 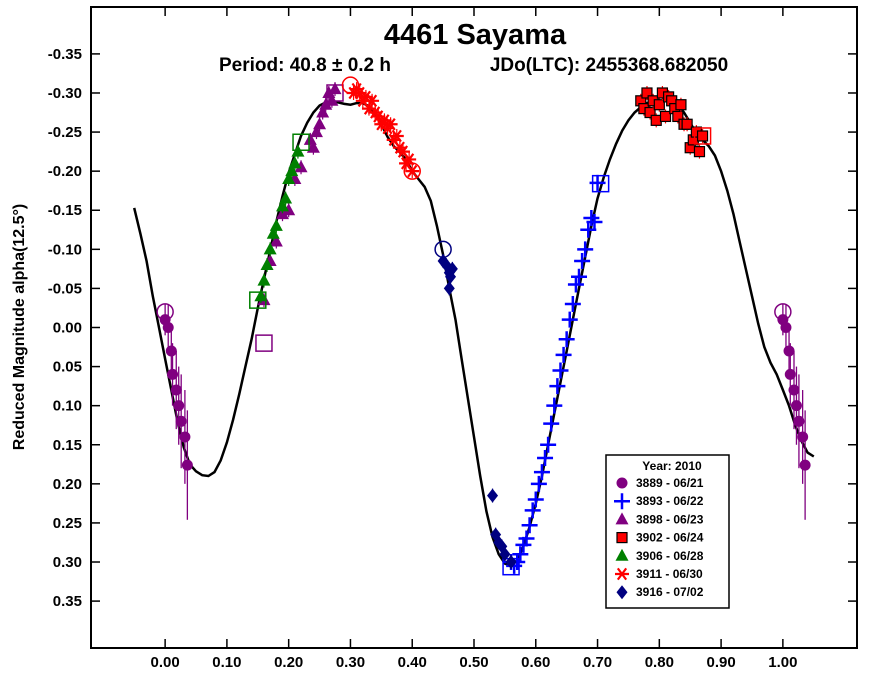 I want to click on epoch-label: JDo(LTC): 2455368.682050, so click(x=609, y=65).